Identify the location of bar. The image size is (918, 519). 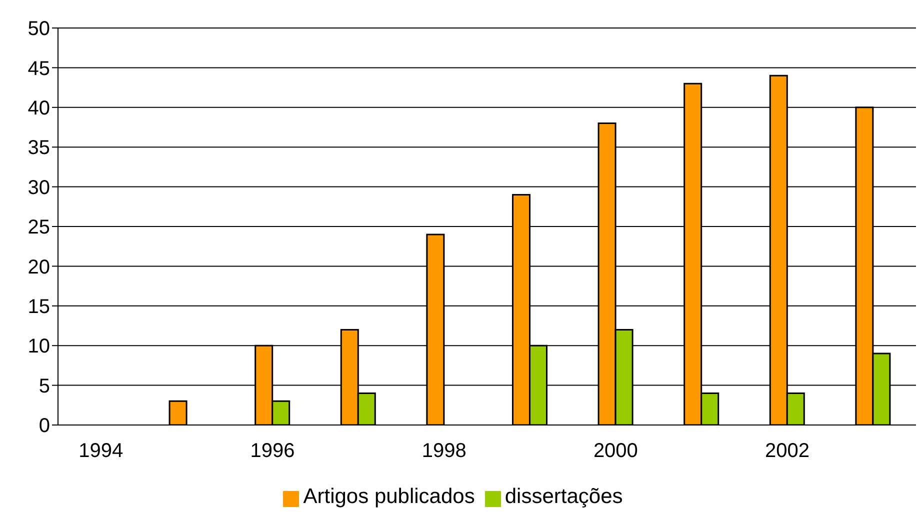
(178, 412).